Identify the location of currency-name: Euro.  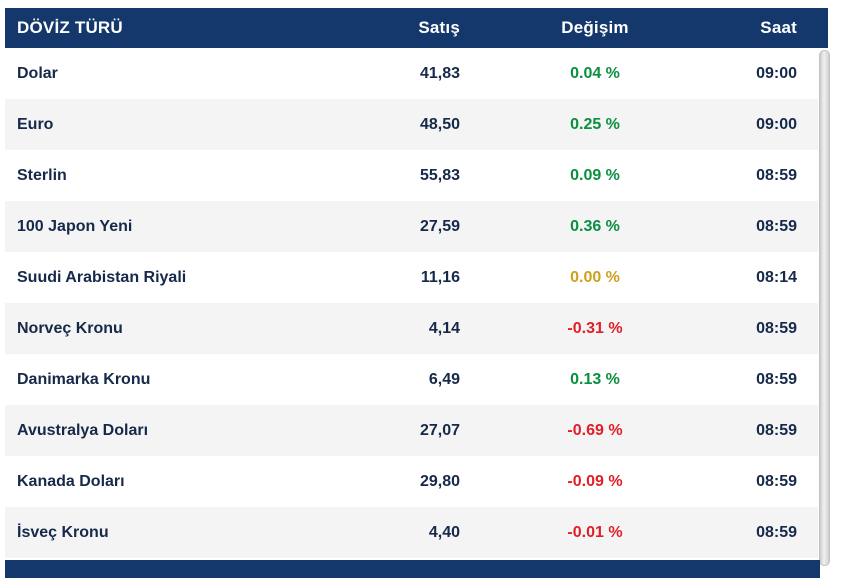
(35, 124).